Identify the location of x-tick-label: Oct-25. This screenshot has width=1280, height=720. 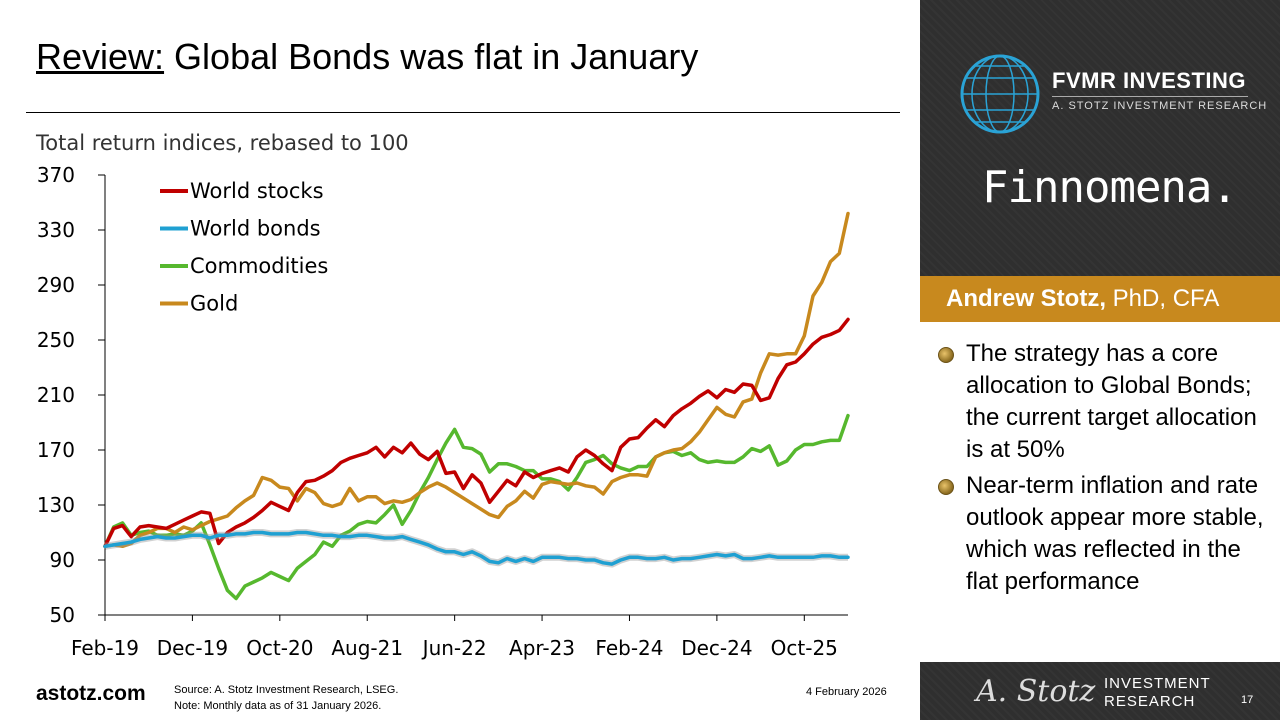
(804, 648).